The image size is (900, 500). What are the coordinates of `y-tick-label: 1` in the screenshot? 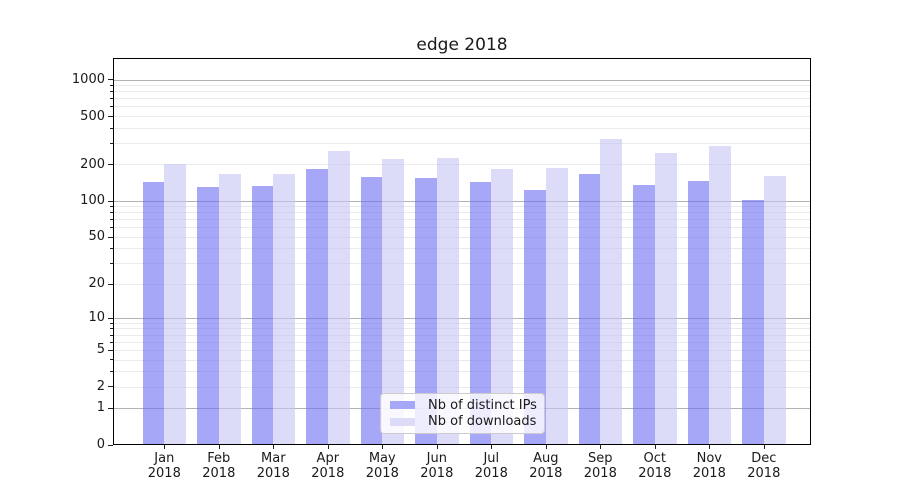 It's located at (100, 408).